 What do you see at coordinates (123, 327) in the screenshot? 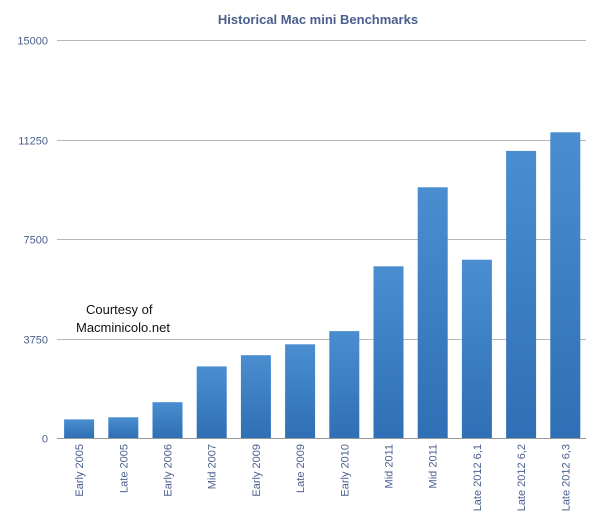
I see `annotation-line-2: Macminicolo.net` at bounding box center [123, 327].